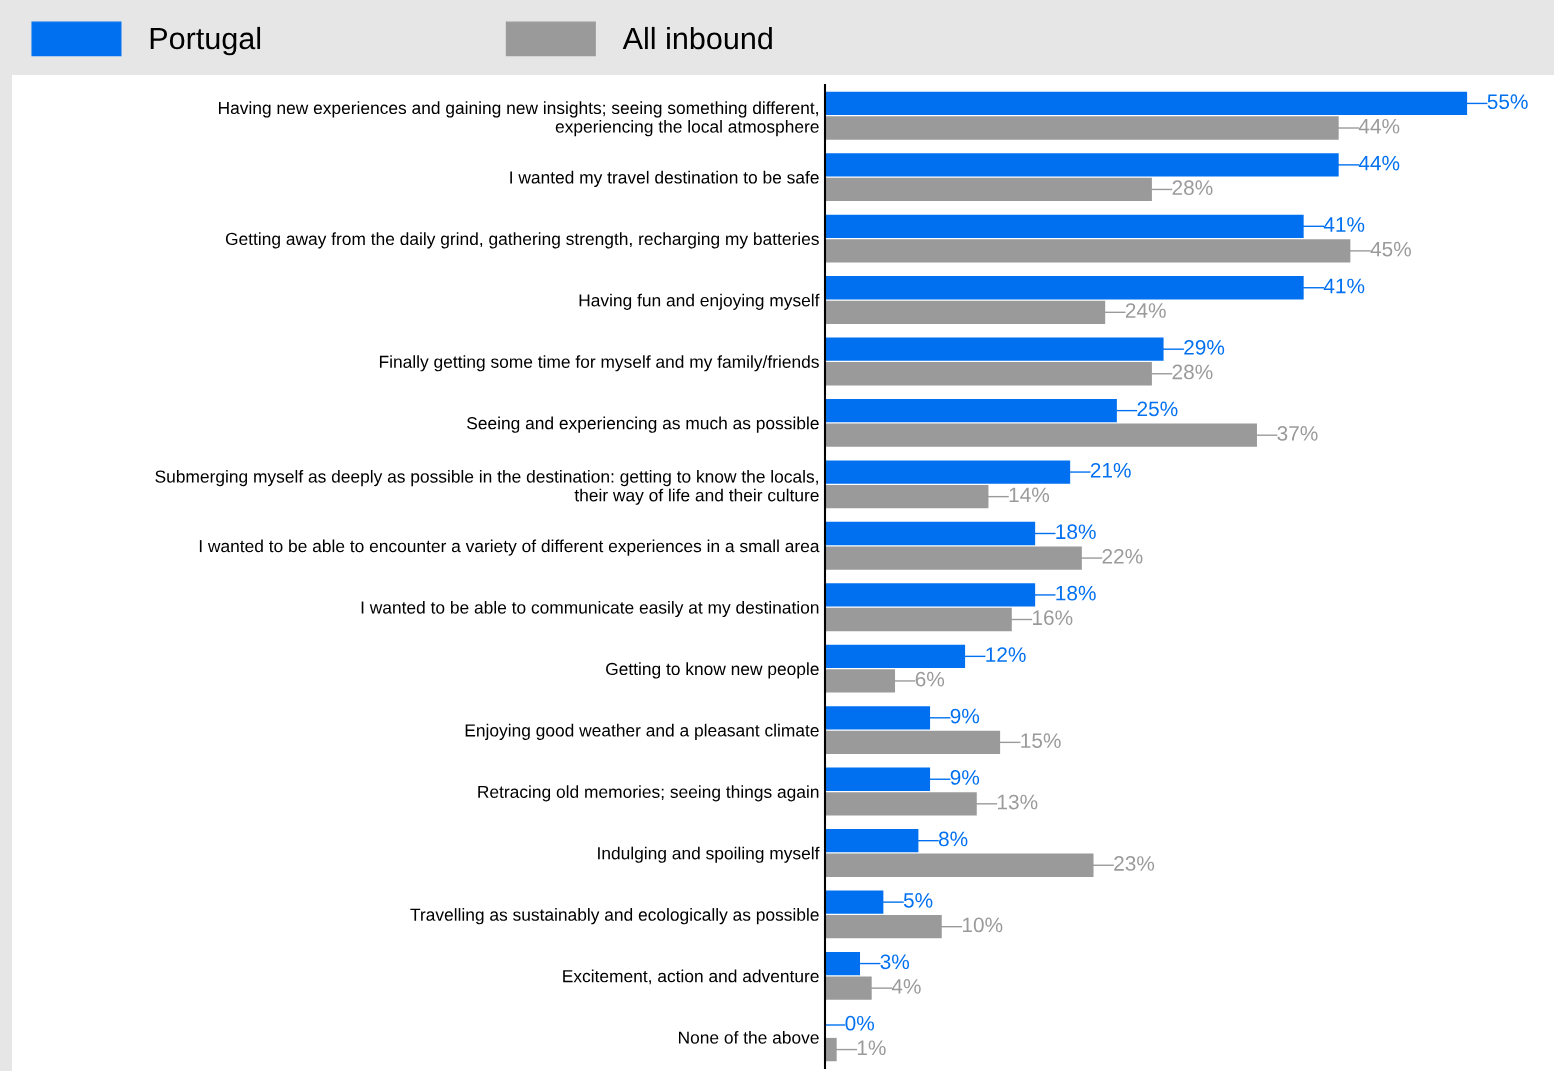 Image resolution: width=1554 pixels, height=1071 pixels. What do you see at coordinates (860, 1023) in the screenshot?
I see `data-label: 0%` at bounding box center [860, 1023].